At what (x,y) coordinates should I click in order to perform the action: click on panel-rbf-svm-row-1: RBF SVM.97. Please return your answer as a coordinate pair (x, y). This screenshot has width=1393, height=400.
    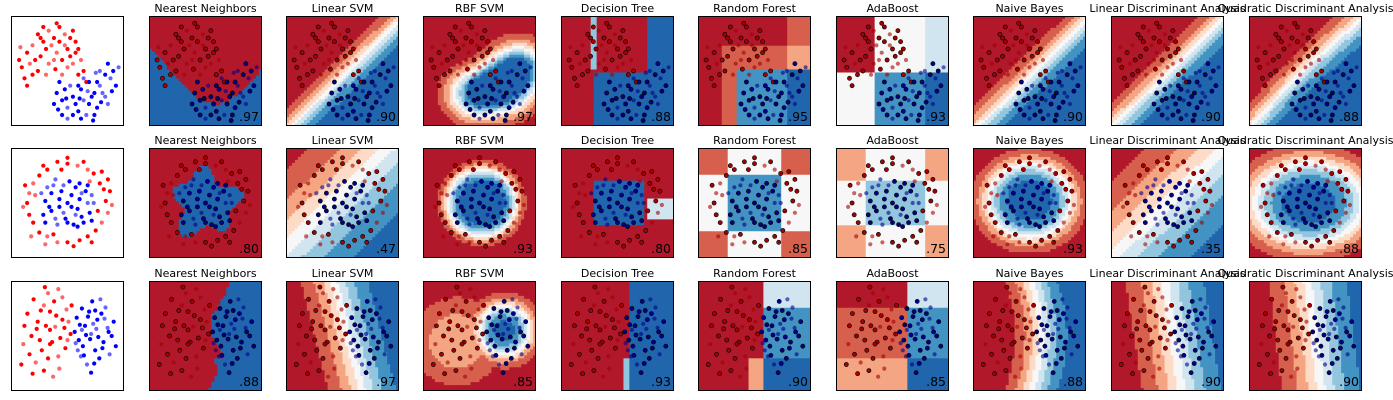
    Looking at the image, I should click on (479, 64).